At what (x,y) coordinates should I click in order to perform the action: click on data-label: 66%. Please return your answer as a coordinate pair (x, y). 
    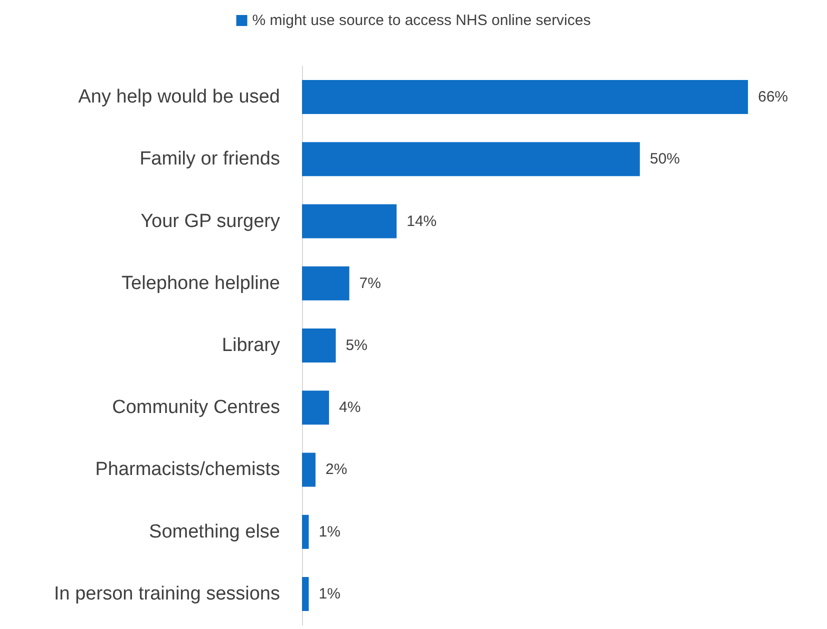
    Looking at the image, I should click on (773, 97).